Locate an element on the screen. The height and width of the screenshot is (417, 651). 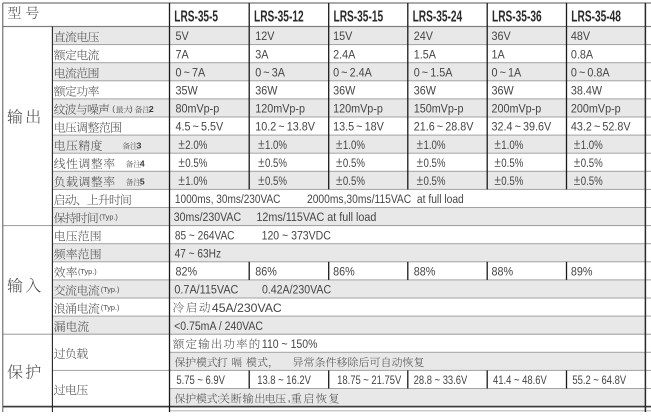
svg-text: 3 is located at coordinates (139, 145).